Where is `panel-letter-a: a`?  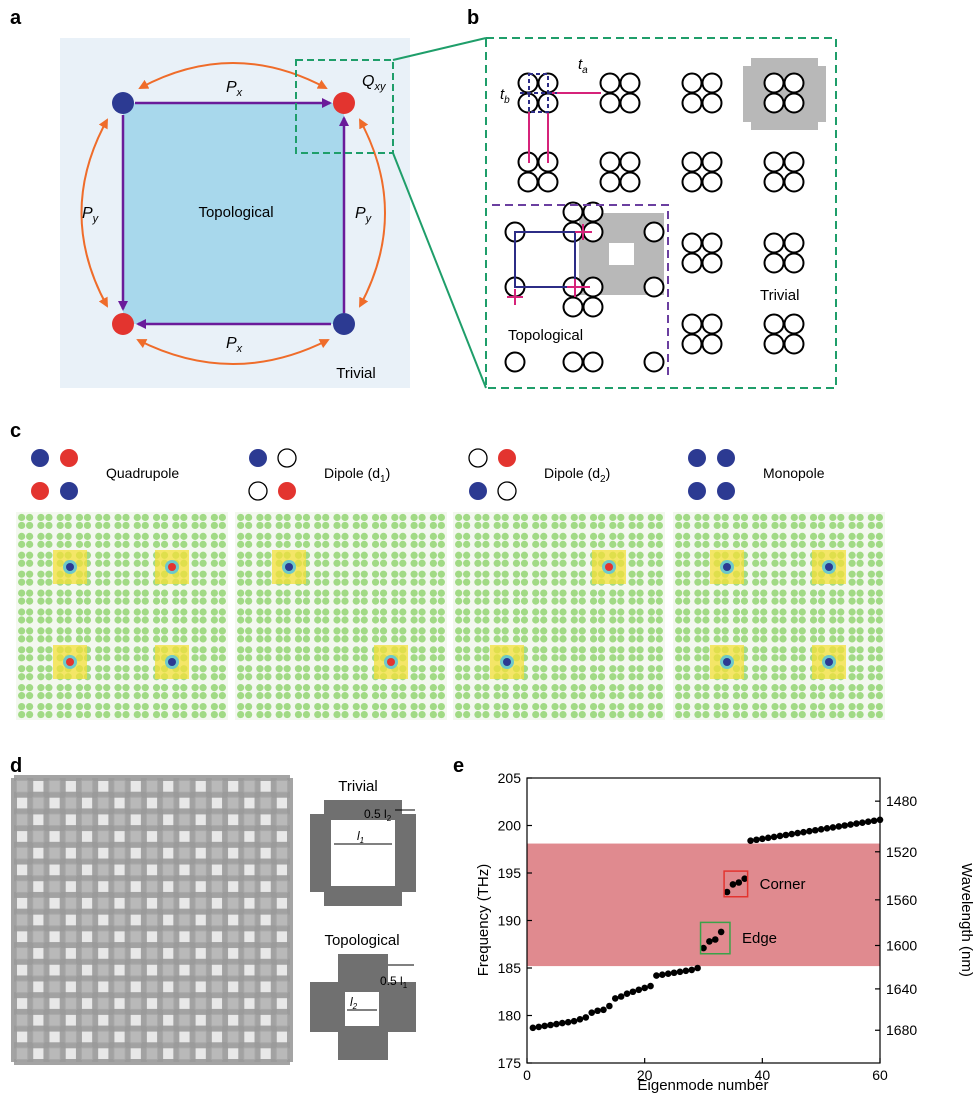
panel-letter-a: a is located at coordinates (16, 18).